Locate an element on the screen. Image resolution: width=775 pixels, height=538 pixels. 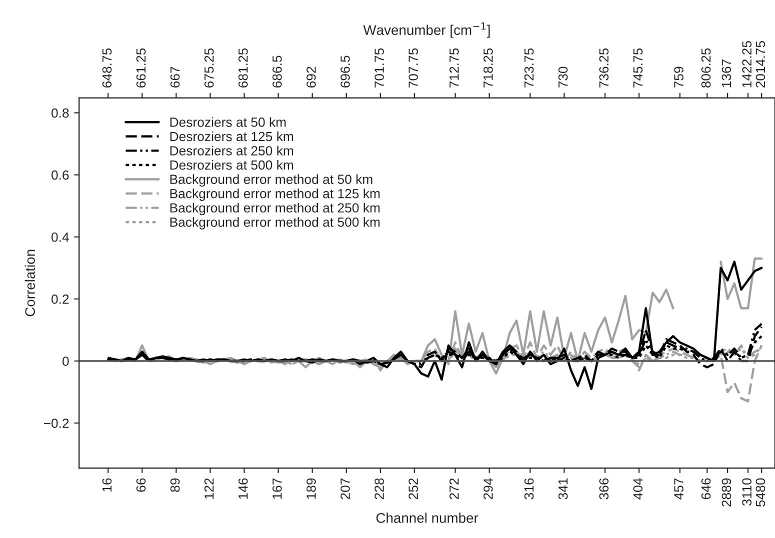
text: 712.75 is located at coordinates (454, 68).